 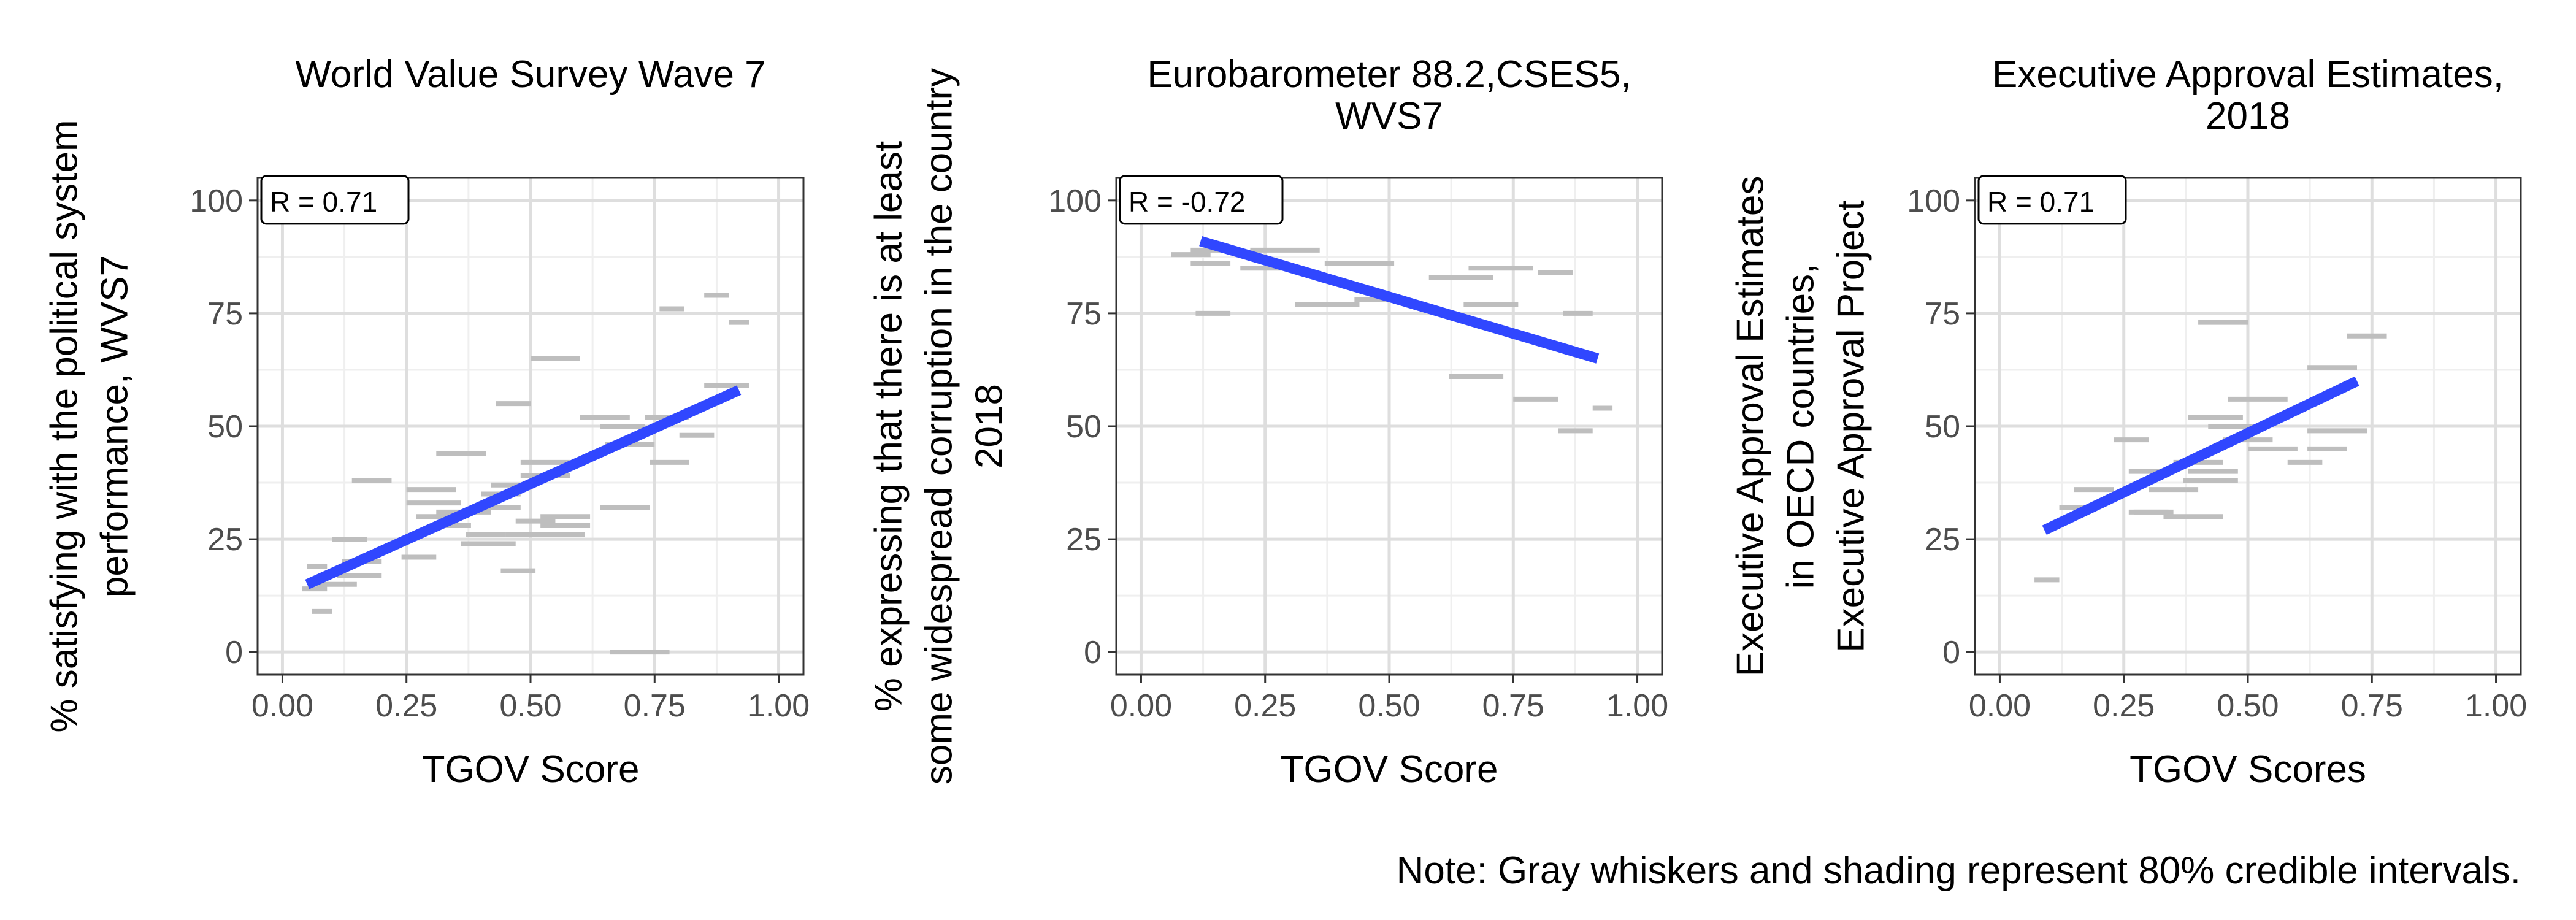 I want to click on y-axis-title-line: performance, WVS7, so click(x=114, y=426).